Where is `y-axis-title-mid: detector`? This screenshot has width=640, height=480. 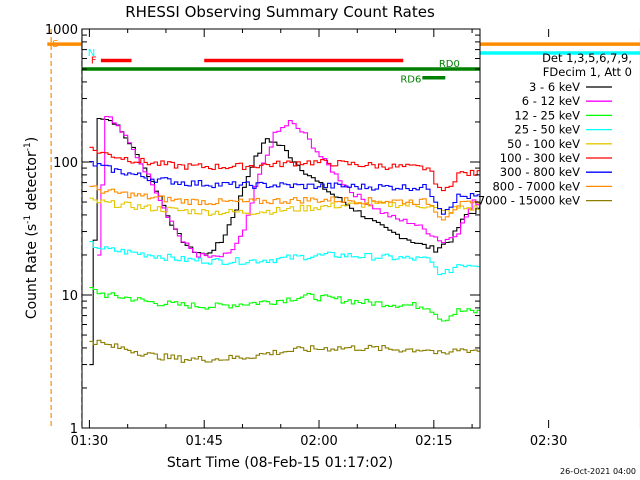 y-axis-title-mid: detector is located at coordinates (32, 183).